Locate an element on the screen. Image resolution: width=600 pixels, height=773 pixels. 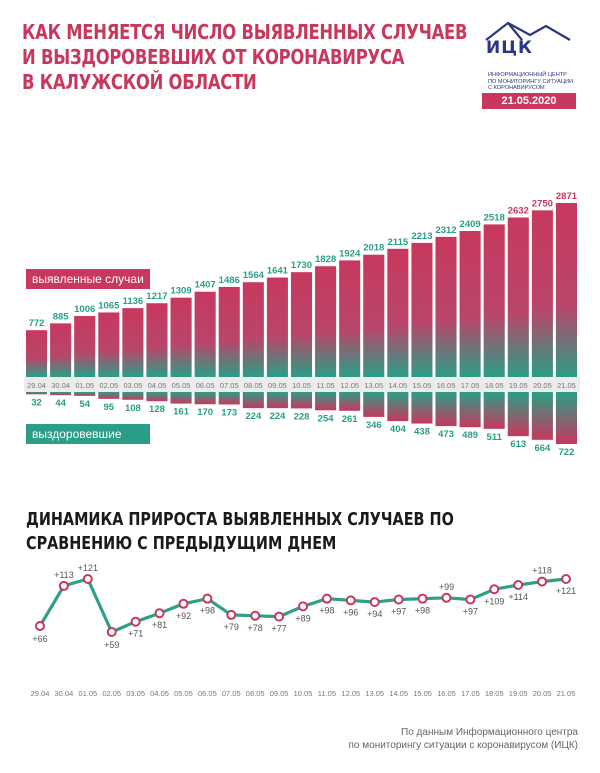
growth-value-label: +114 is located at coordinates (518, 597).